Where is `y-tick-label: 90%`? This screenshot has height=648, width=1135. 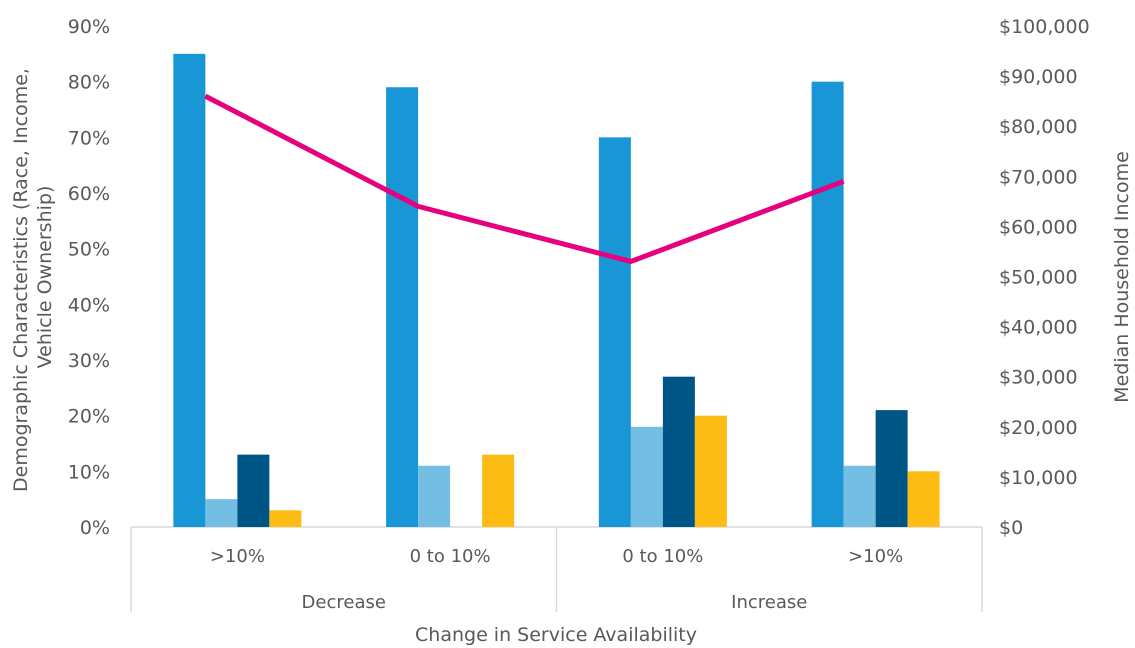
y-tick-label: 90% is located at coordinates (89, 27).